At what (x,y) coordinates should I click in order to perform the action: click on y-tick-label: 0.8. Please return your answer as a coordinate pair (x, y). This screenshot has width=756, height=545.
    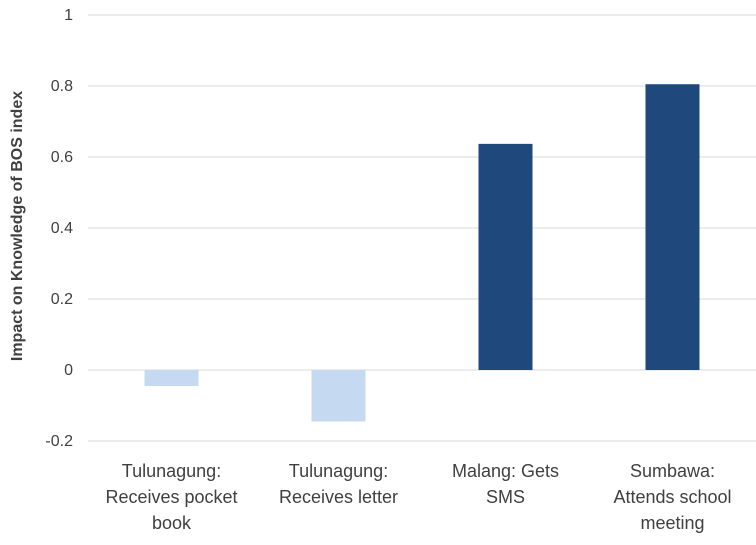
    Looking at the image, I should click on (62, 86).